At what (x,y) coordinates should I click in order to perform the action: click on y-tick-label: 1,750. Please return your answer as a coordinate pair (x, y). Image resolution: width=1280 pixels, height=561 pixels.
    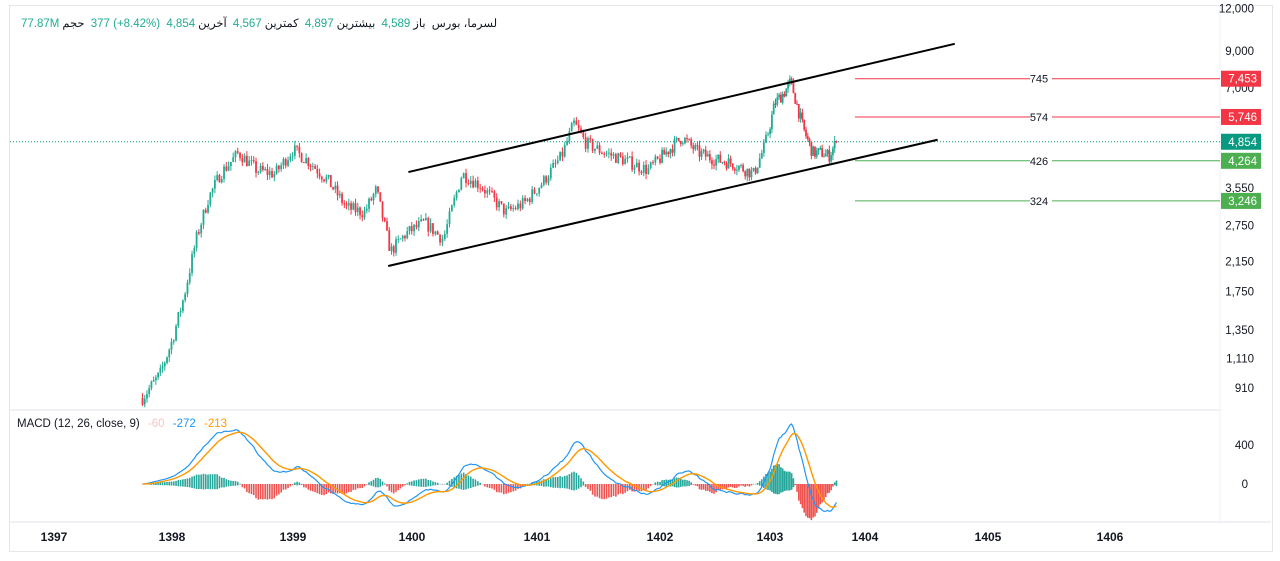
    Looking at the image, I should click on (1239, 293).